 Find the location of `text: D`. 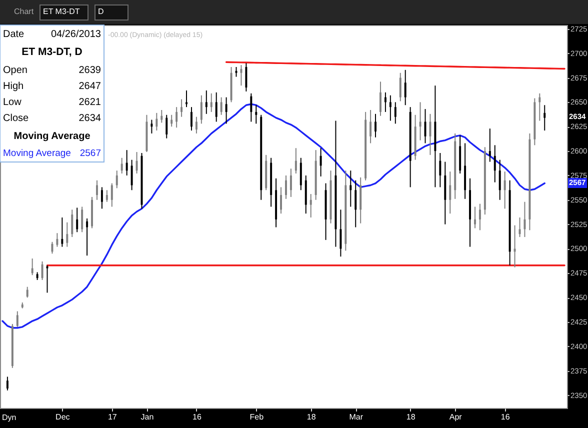

text: D is located at coordinates (101, 11).